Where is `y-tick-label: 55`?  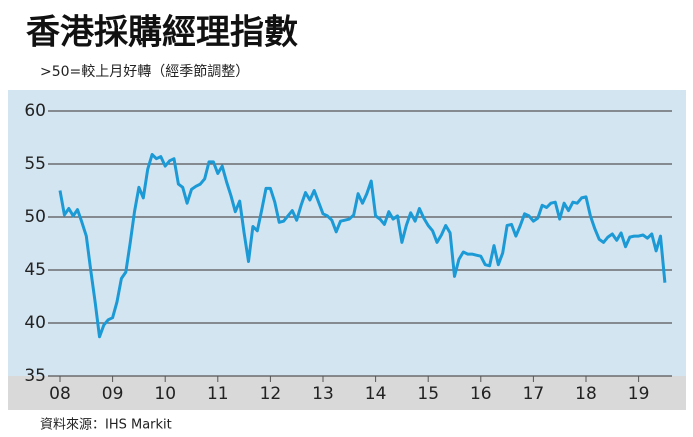 y-tick-label: 55 is located at coordinates (35, 164).